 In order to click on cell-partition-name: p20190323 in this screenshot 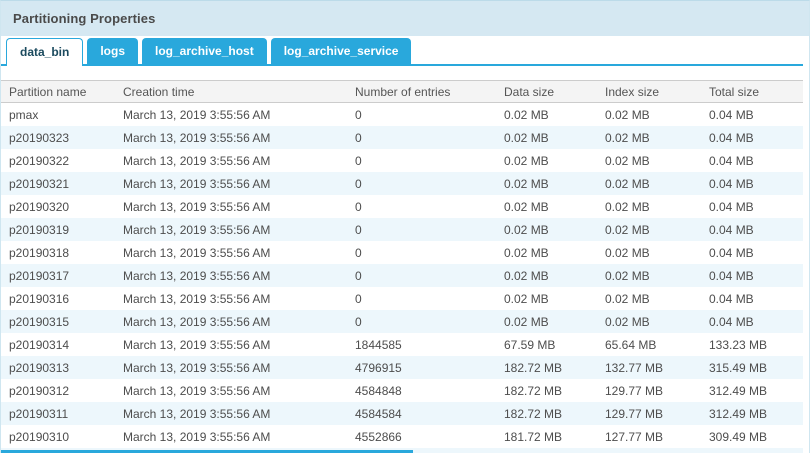, I will do `click(39, 137)`.